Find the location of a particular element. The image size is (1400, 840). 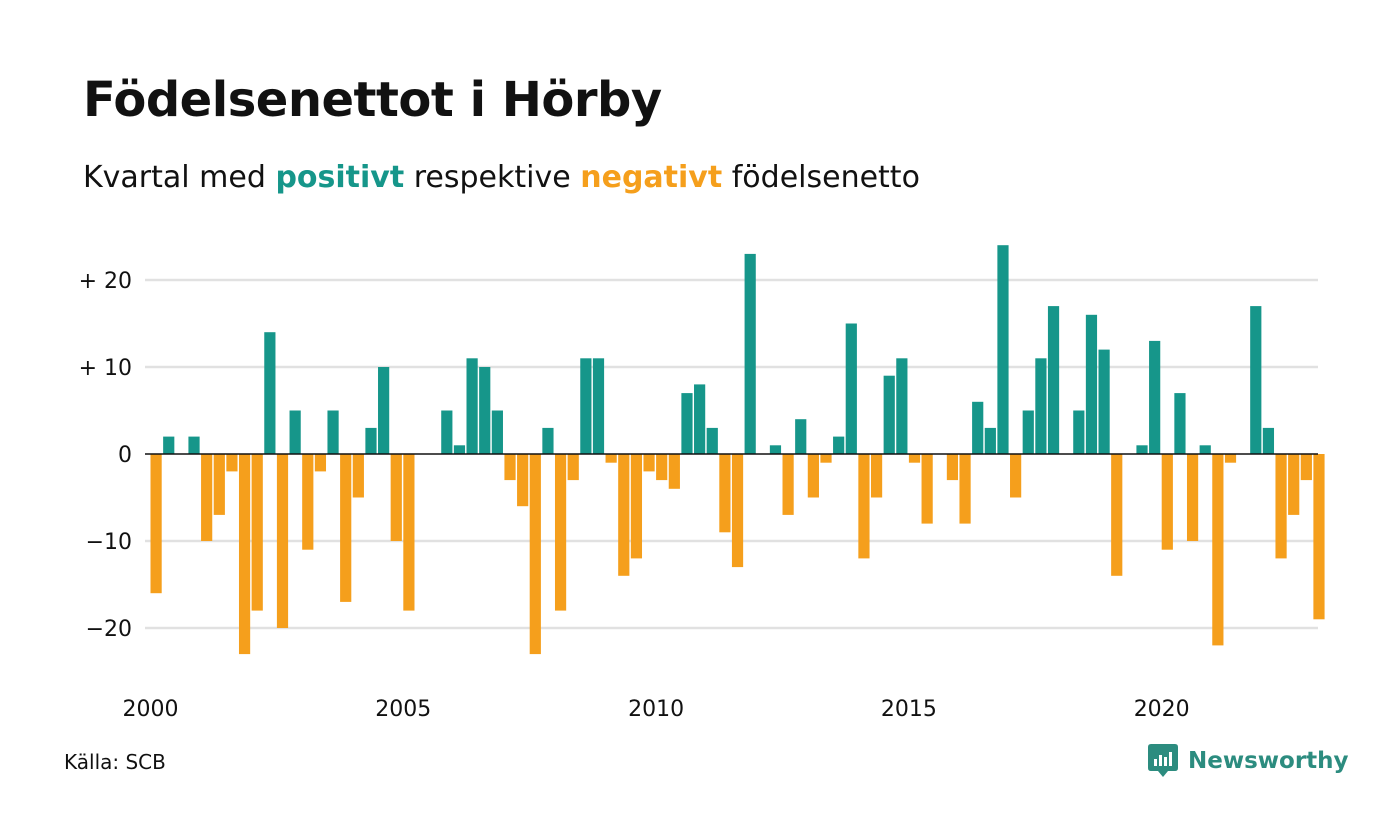

newsworthy-logo-icon is located at coordinates (1163, 760).